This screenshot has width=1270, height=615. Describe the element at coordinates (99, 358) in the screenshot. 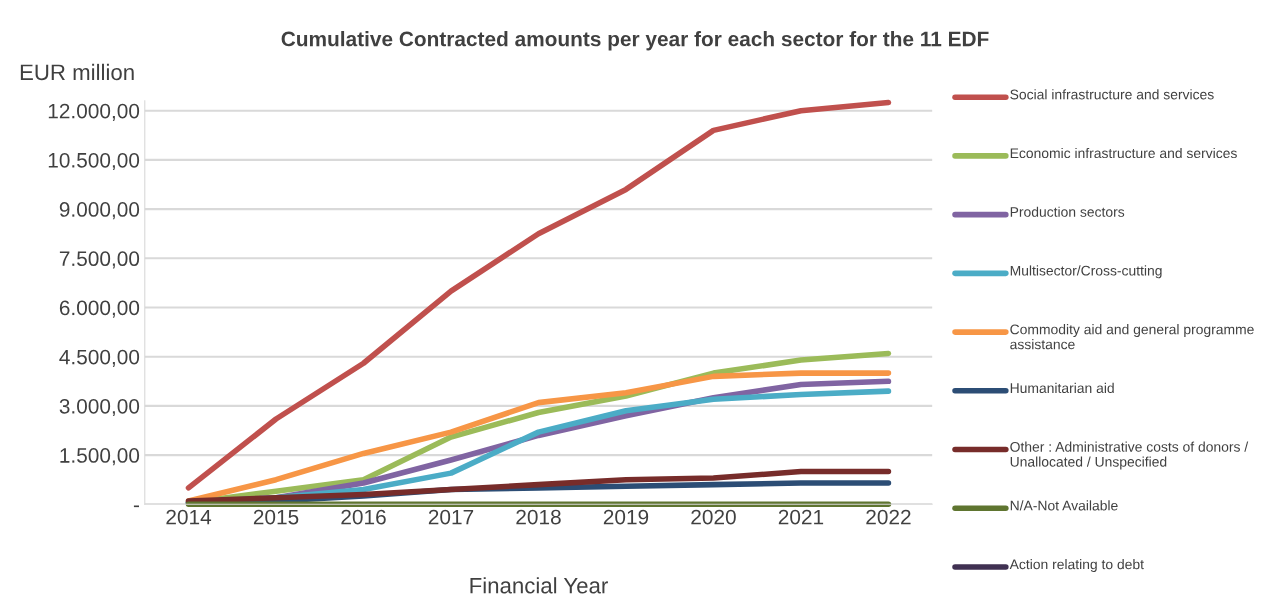

I see `y-tick-label: 4.500,00` at that location.